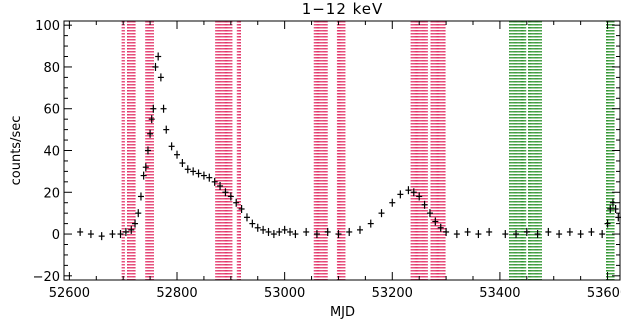 The width and height of the screenshot is (621, 322). I want to click on x-tick-label: 52800, so click(176, 293).